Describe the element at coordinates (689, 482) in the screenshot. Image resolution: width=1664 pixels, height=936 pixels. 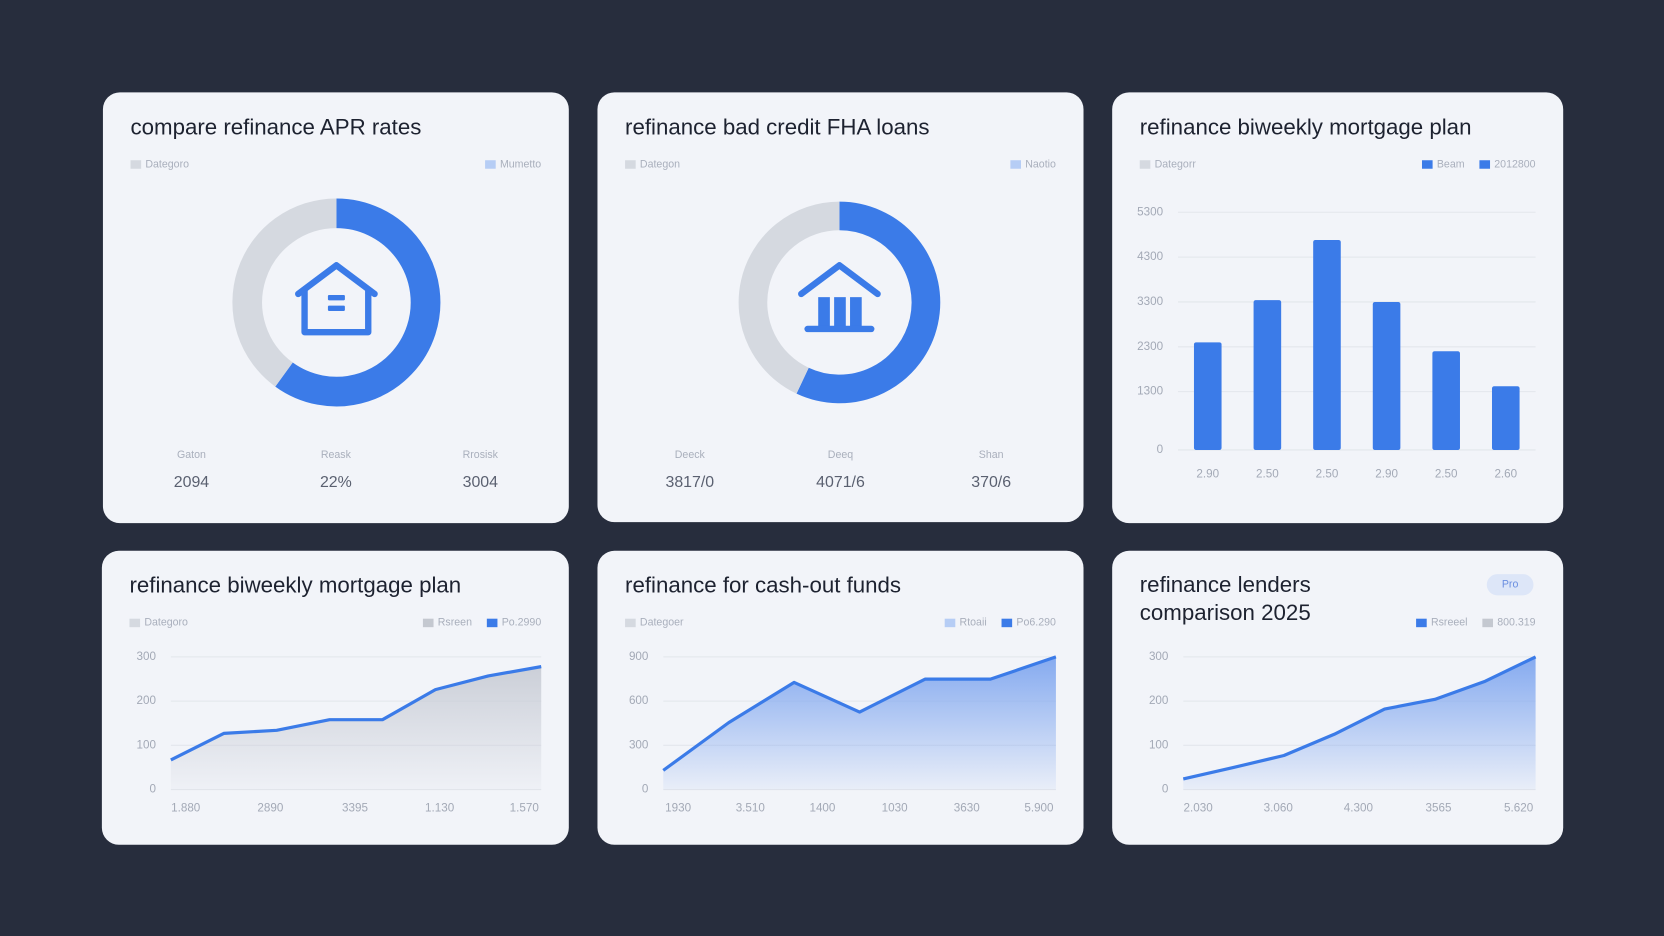
I see `stat-value: 3817/0` at that location.